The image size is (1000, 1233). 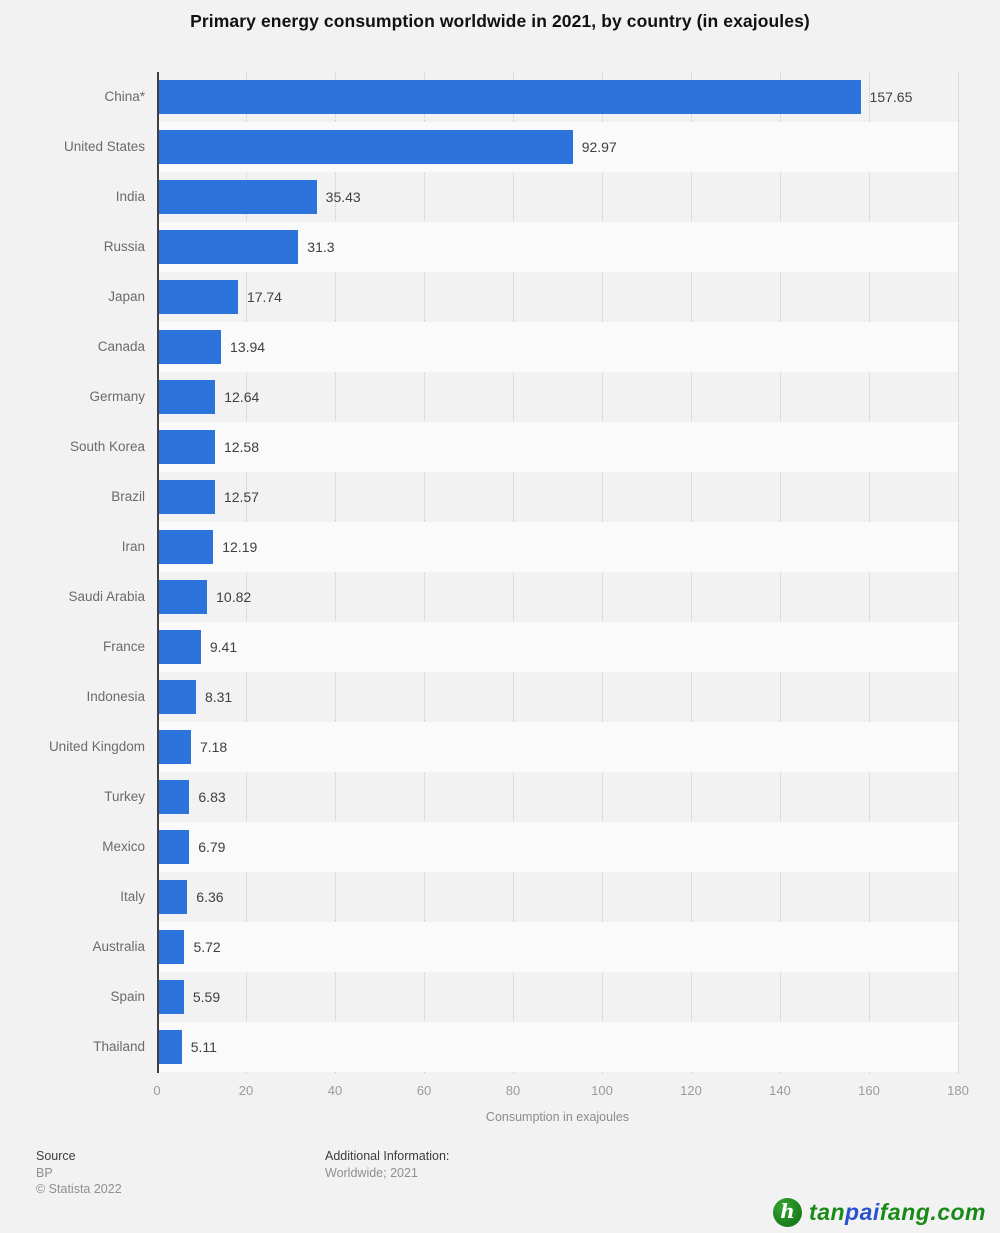 I want to click on y-axis-line, so click(x=158, y=572).